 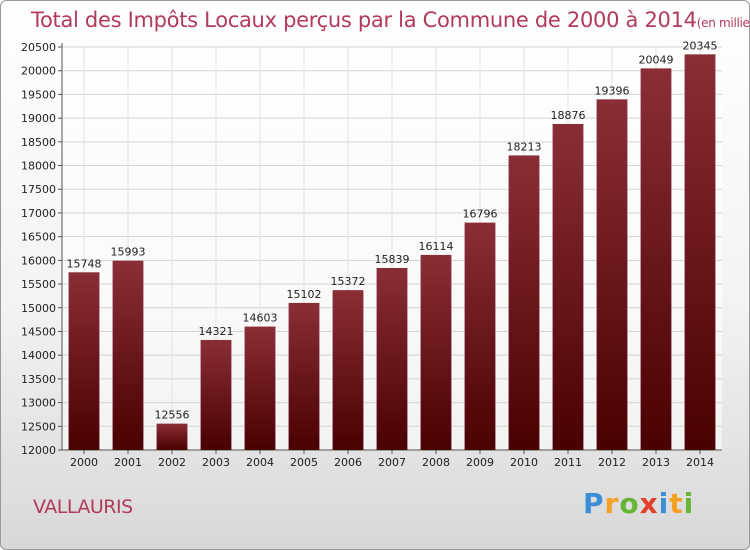 I want to click on bar-2003, so click(x=216, y=394).